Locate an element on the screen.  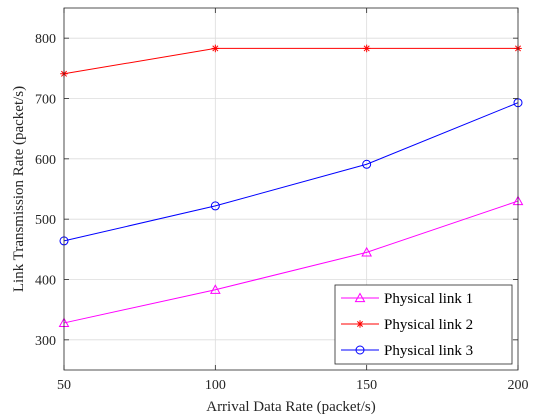
x-tick-label: 200 is located at coordinates (518, 385).